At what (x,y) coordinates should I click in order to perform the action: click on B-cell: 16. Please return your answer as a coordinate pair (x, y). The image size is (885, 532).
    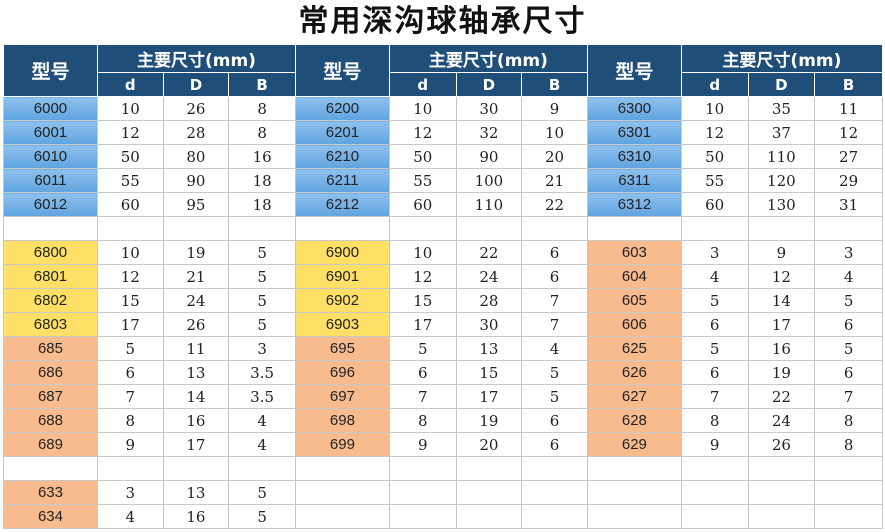
    Looking at the image, I should click on (262, 156).